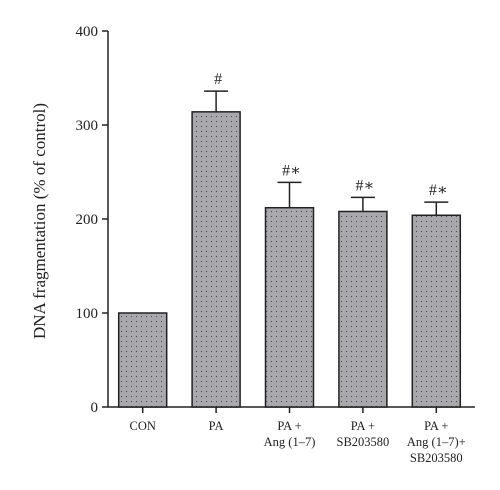 This screenshot has width=500, height=490. What do you see at coordinates (87, 126) in the screenshot?
I see `y-tick-label: 300` at bounding box center [87, 126].